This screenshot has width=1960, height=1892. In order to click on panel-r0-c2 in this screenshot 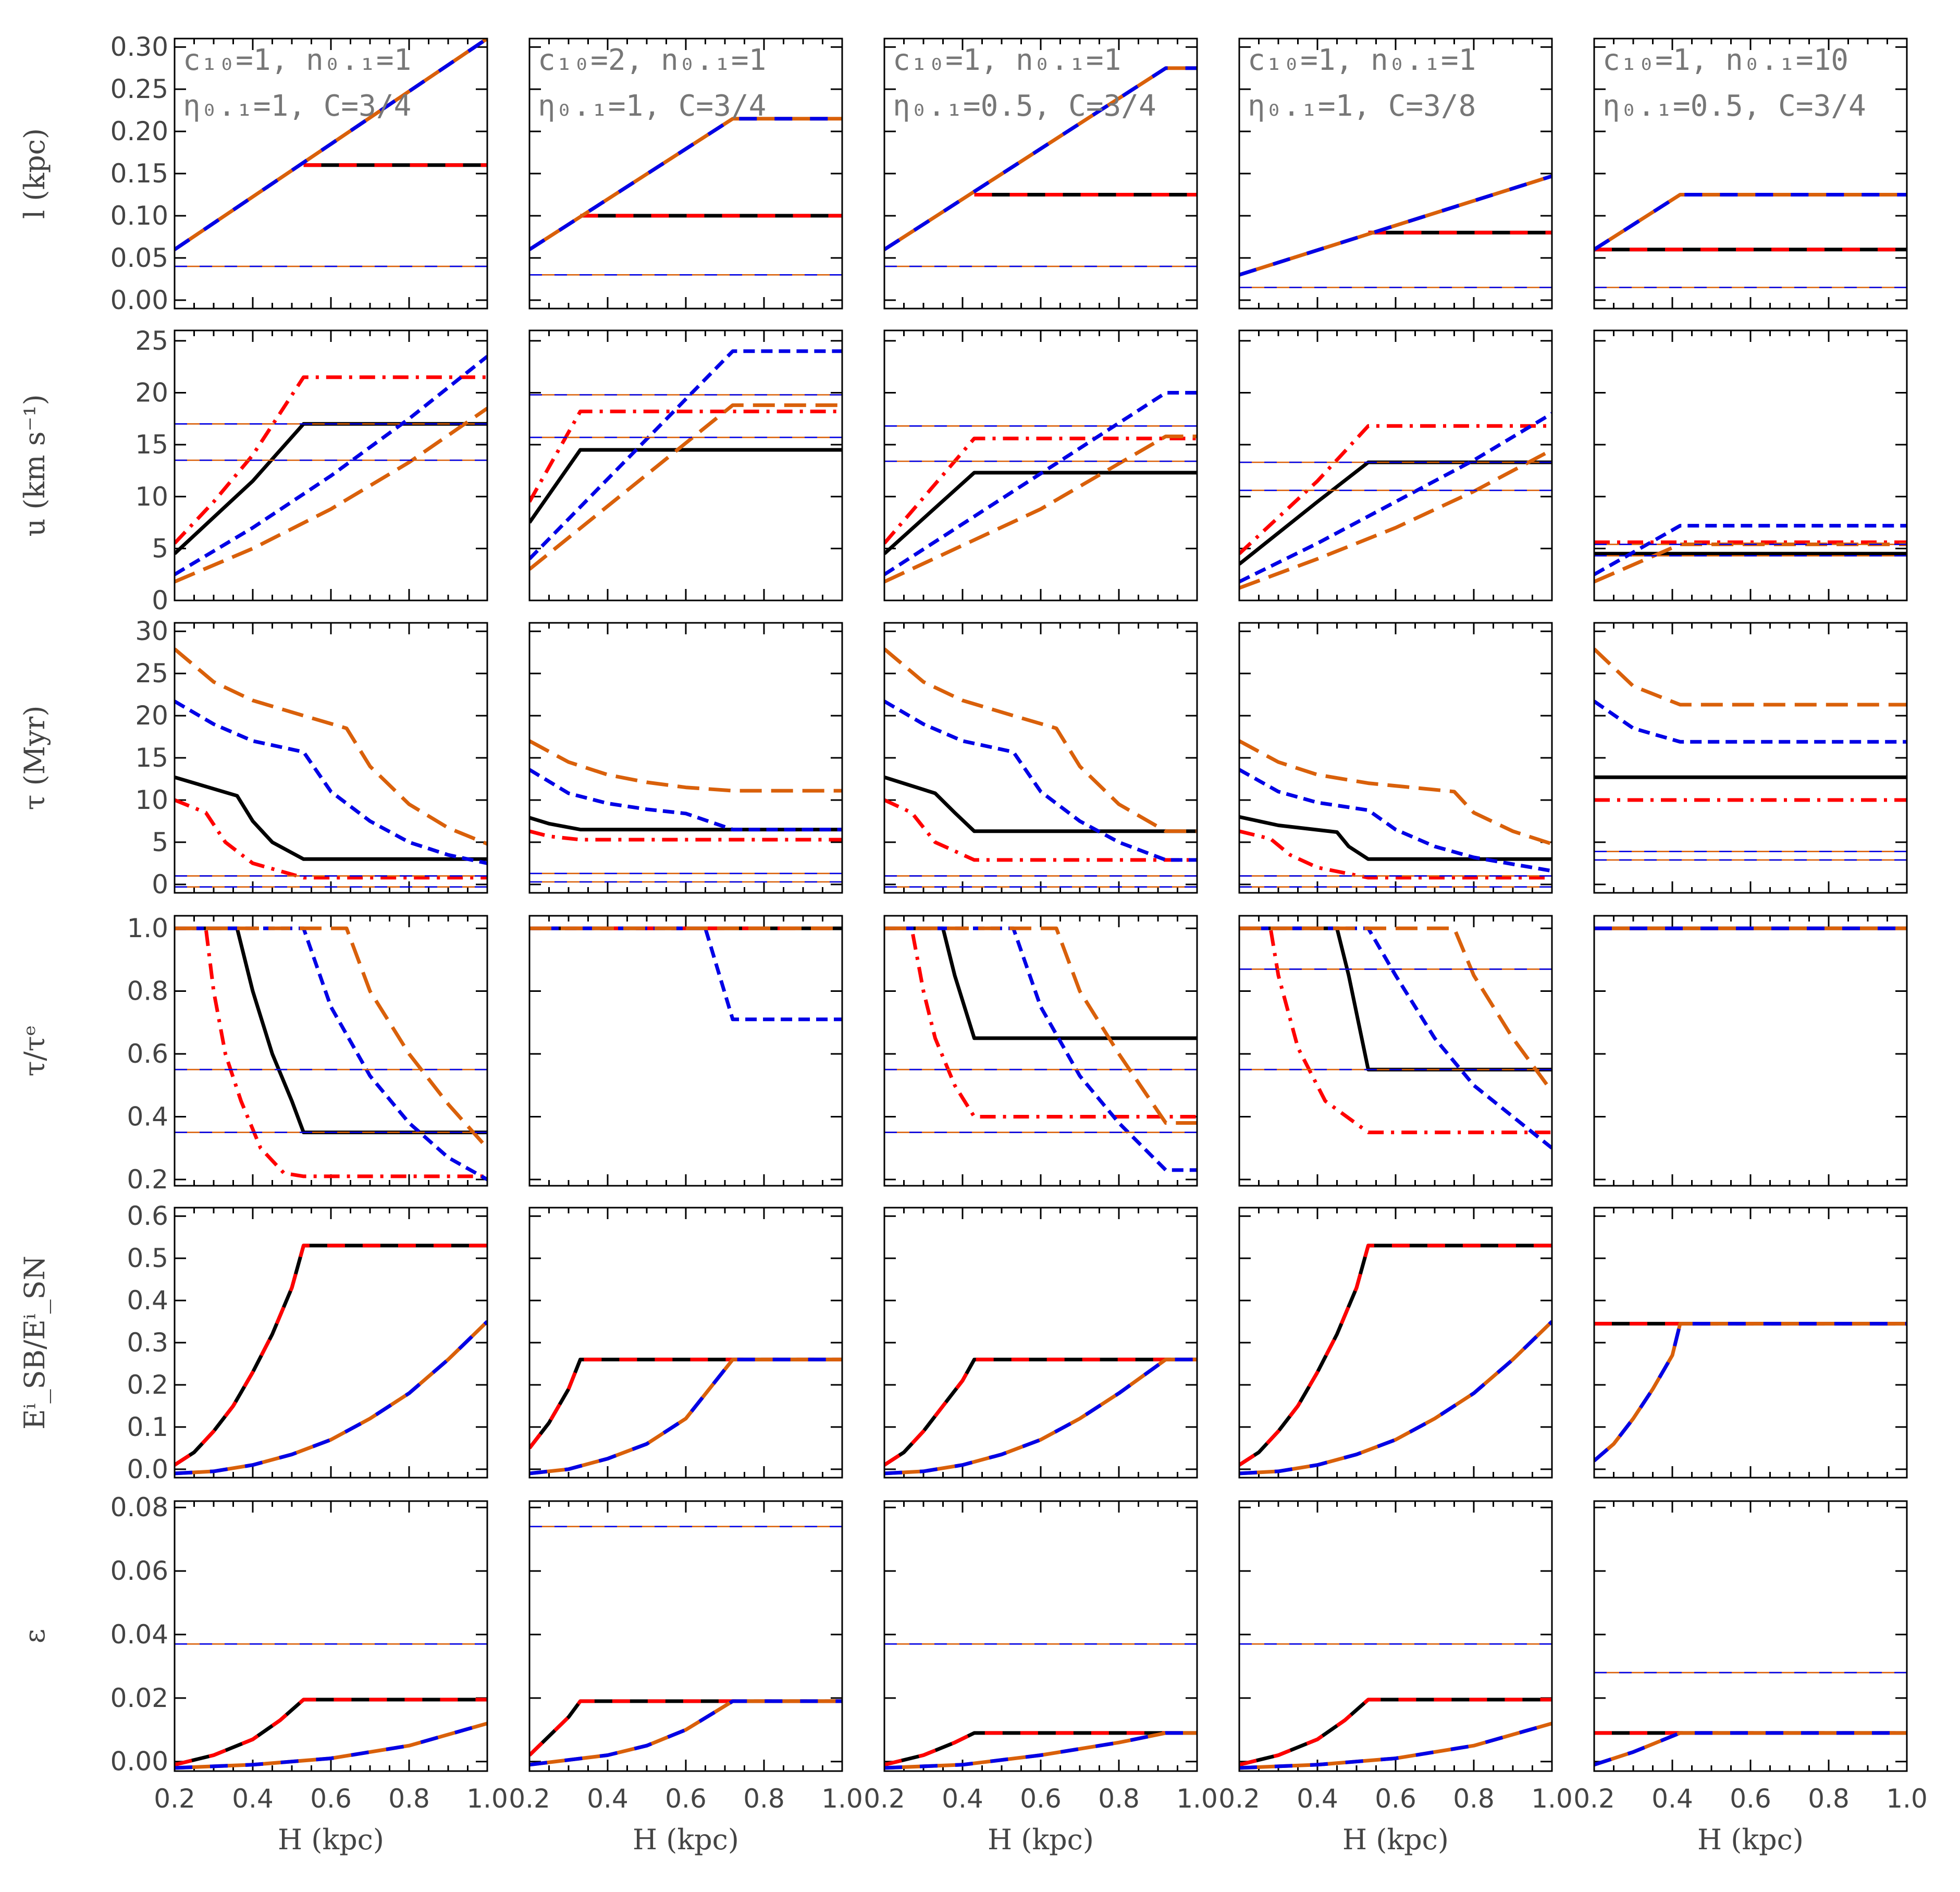, I will do `click(1040, 174)`.